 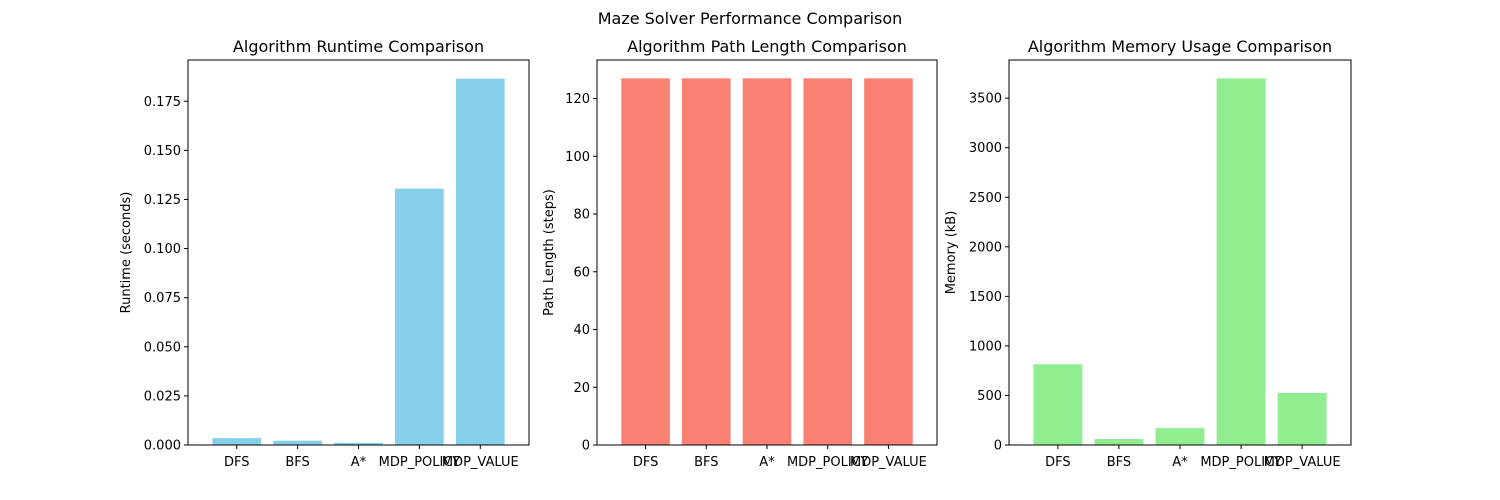 What do you see at coordinates (767, 462) in the screenshot?
I see `xtick-label-path-length-2: A*` at bounding box center [767, 462].